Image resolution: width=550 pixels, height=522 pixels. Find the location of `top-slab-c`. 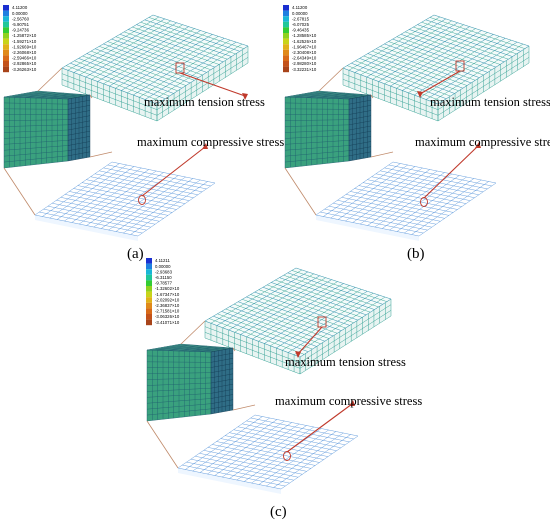

top-slab-c is located at coordinates (298, 321).